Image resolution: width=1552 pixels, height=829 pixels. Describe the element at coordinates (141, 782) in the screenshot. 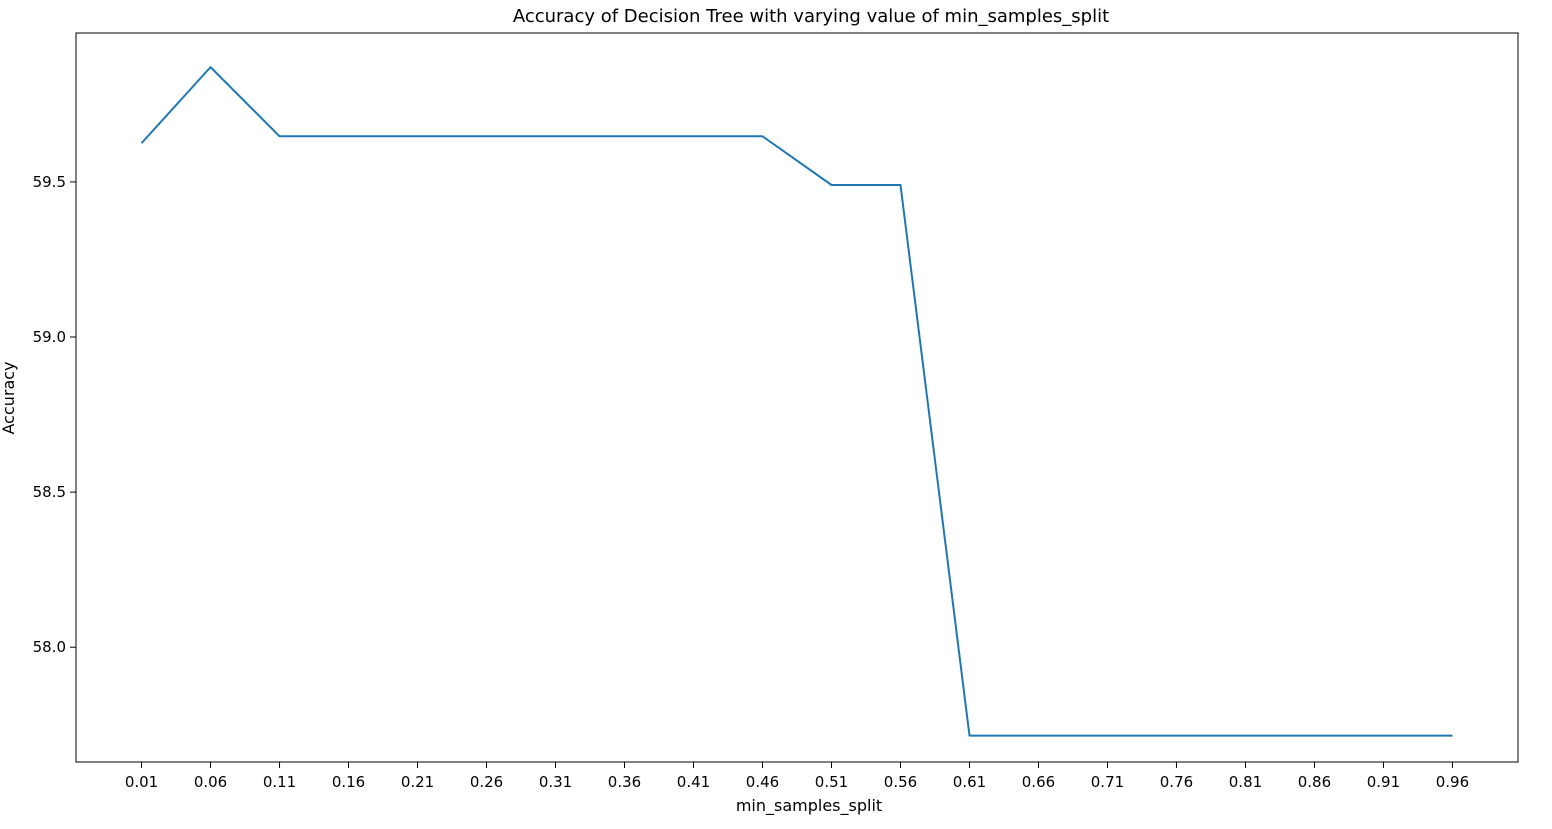

I see `x-tick-label: 0.01` at that location.